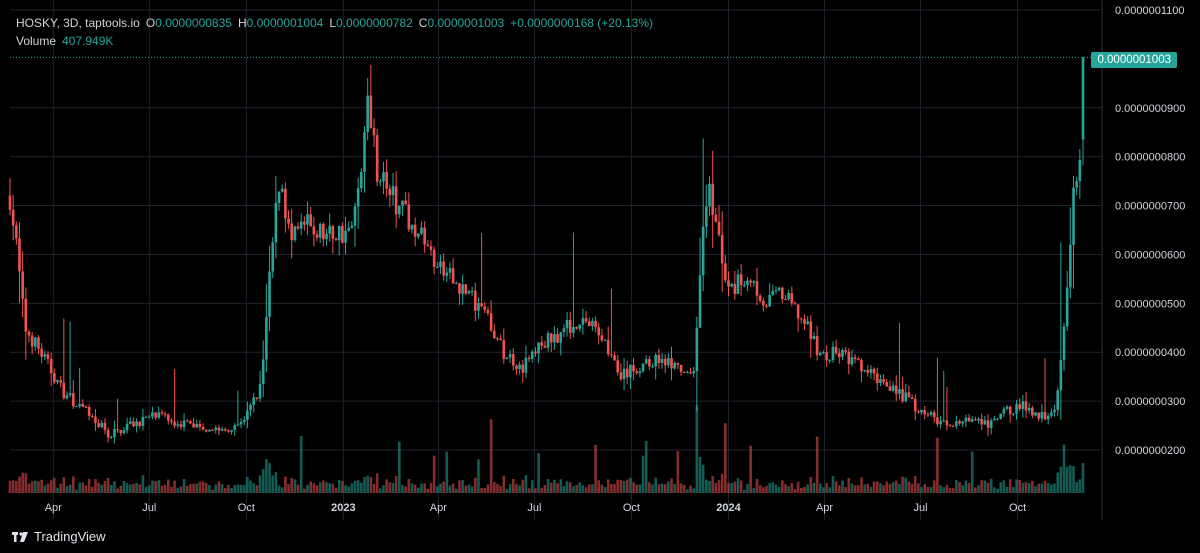 The image size is (1200, 553). I want to click on symbol-info: HOSKY, 3D, taptools.io, so click(78, 23).